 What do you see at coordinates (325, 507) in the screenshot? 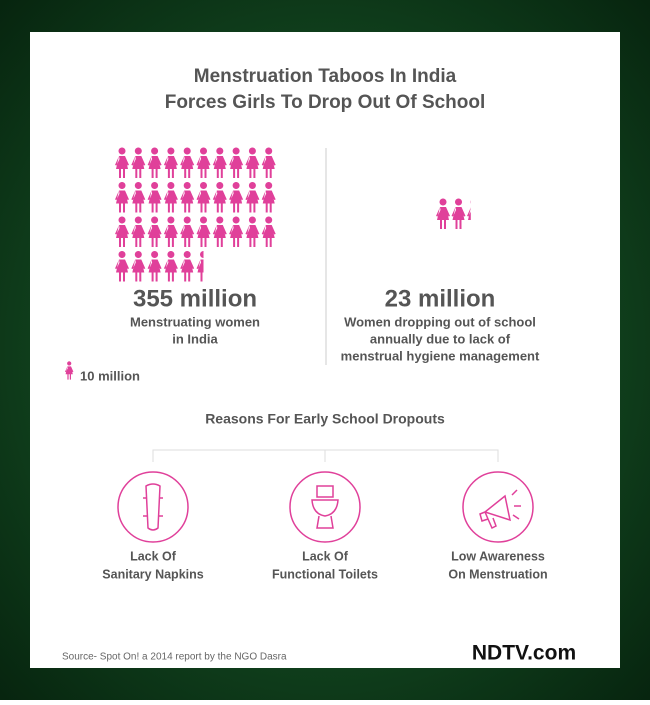
I see `reason-icons` at bounding box center [325, 507].